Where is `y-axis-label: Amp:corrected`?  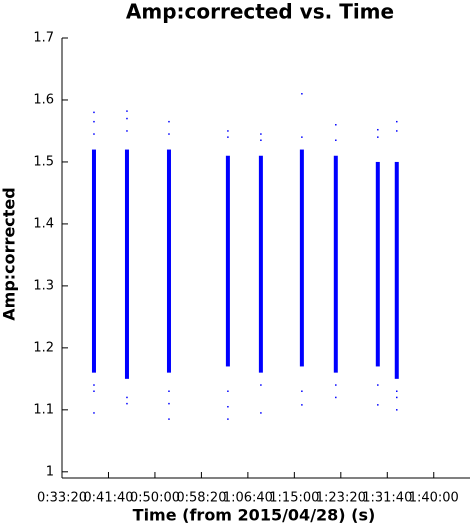
y-axis-label: Amp:corrected is located at coordinates (9, 253).